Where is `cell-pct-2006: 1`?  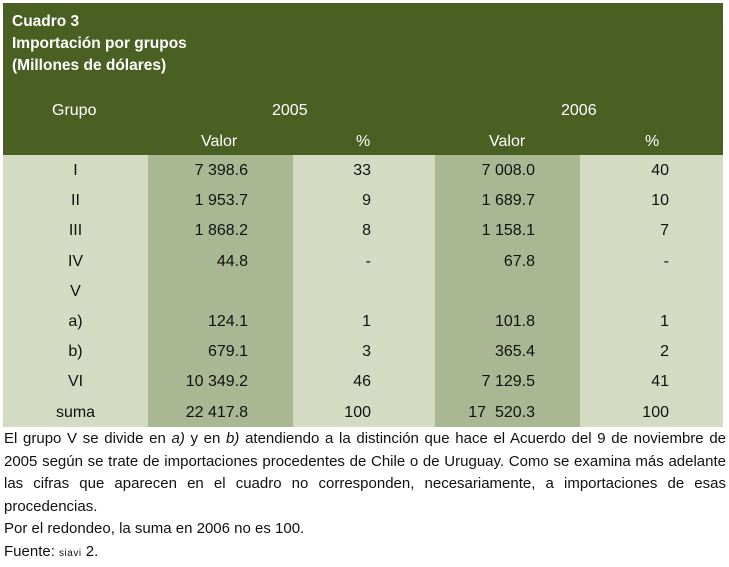 cell-pct-2006: 1 is located at coordinates (664, 321).